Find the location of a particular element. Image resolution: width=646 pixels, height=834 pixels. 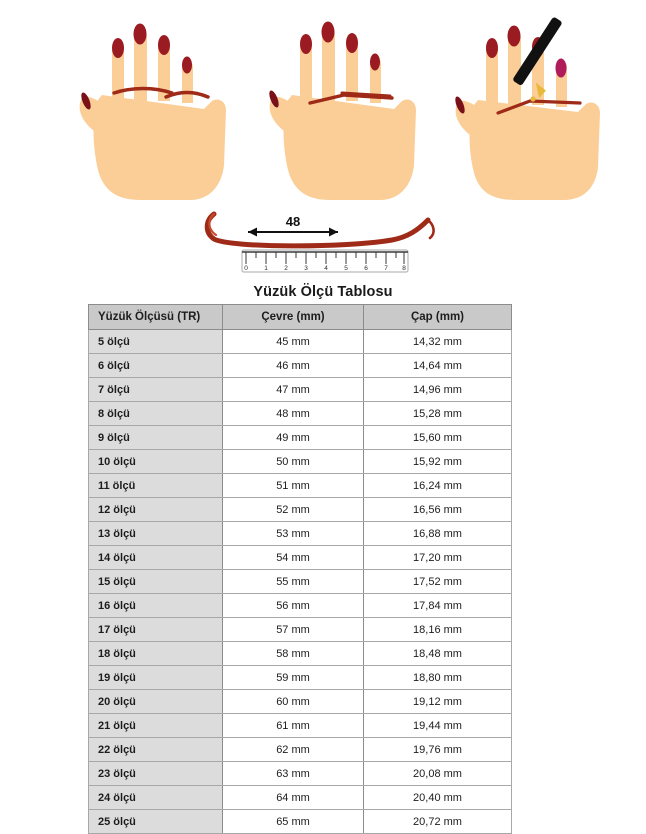

hand-with-string-unwrapped is located at coordinates (352, 102).